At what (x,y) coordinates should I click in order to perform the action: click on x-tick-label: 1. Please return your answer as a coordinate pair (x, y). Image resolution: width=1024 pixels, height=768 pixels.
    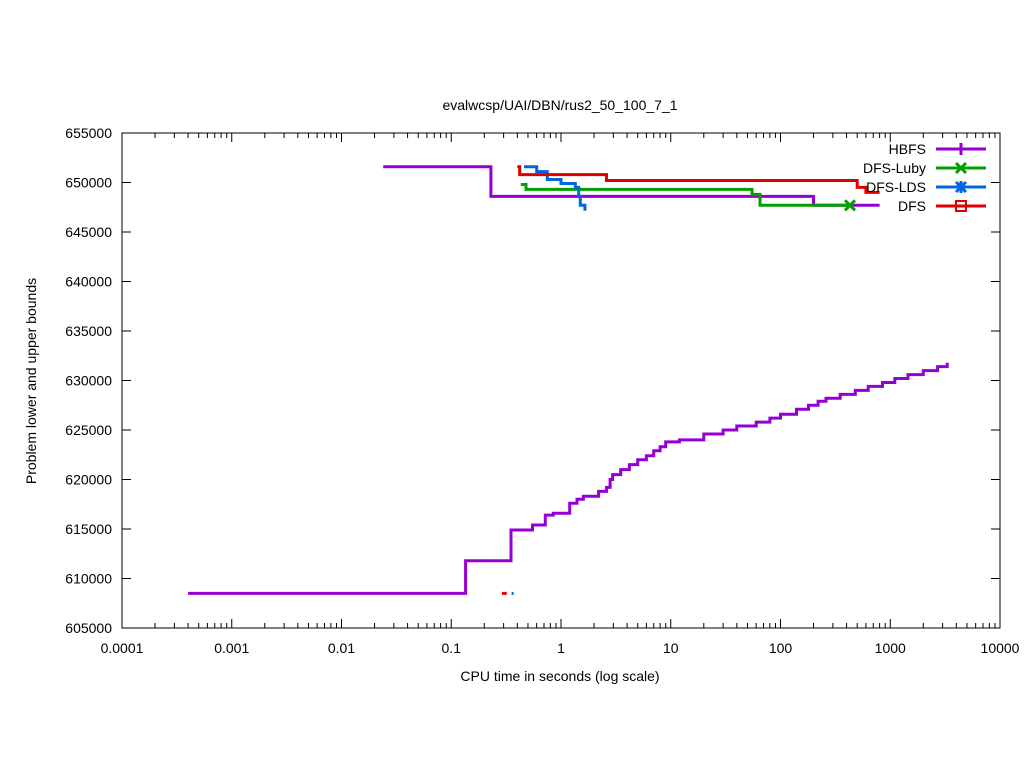
    Looking at the image, I should click on (561, 648).